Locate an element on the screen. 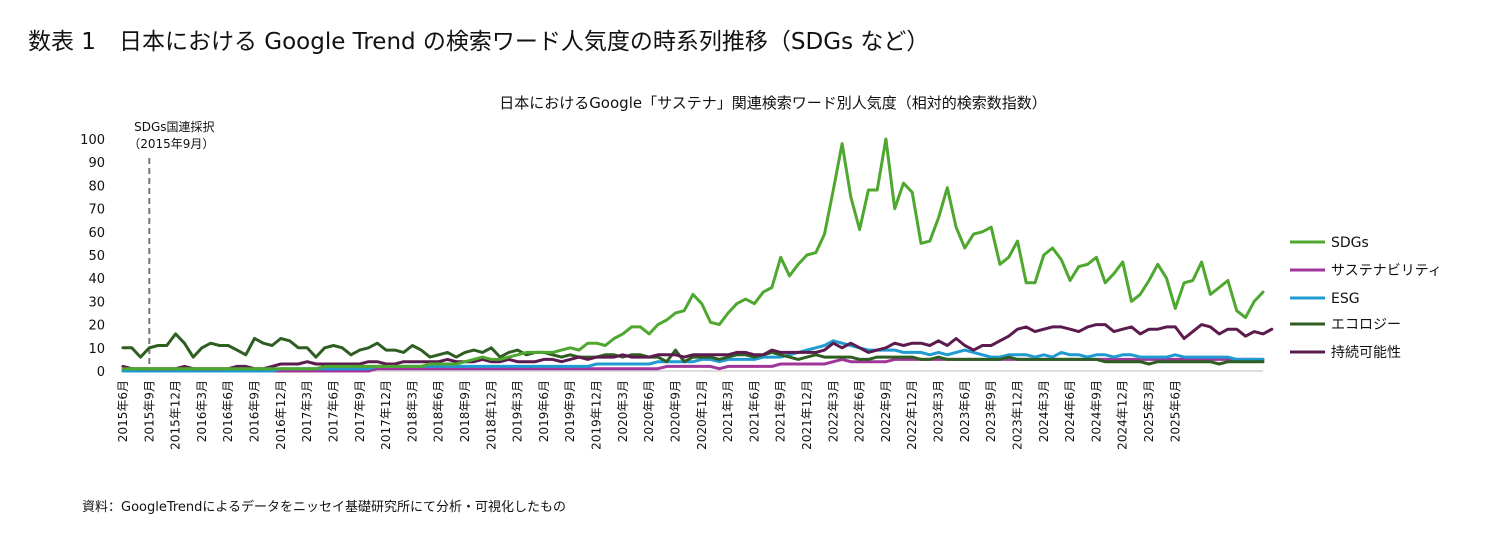 This screenshot has width=1498, height=554. x-tick-label: 2022年6月 is located at coordinates (860, 411).